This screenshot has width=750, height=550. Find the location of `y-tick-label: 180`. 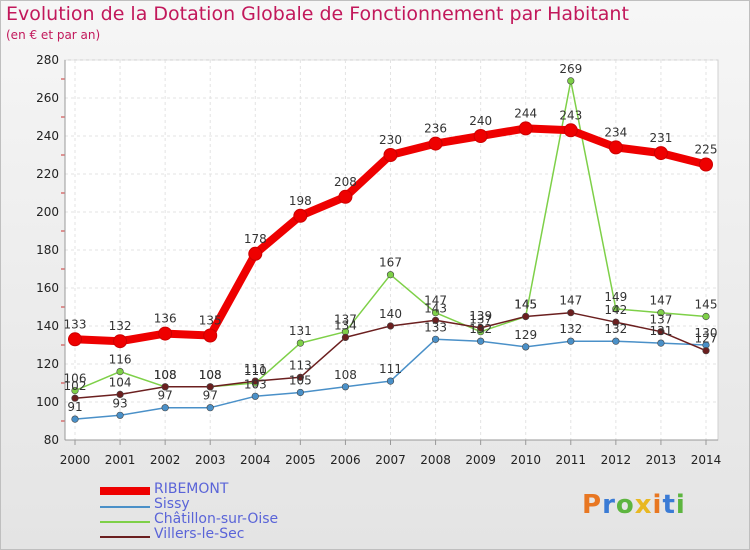

y-tick-label: 180 is located at coordinates (47, 250).